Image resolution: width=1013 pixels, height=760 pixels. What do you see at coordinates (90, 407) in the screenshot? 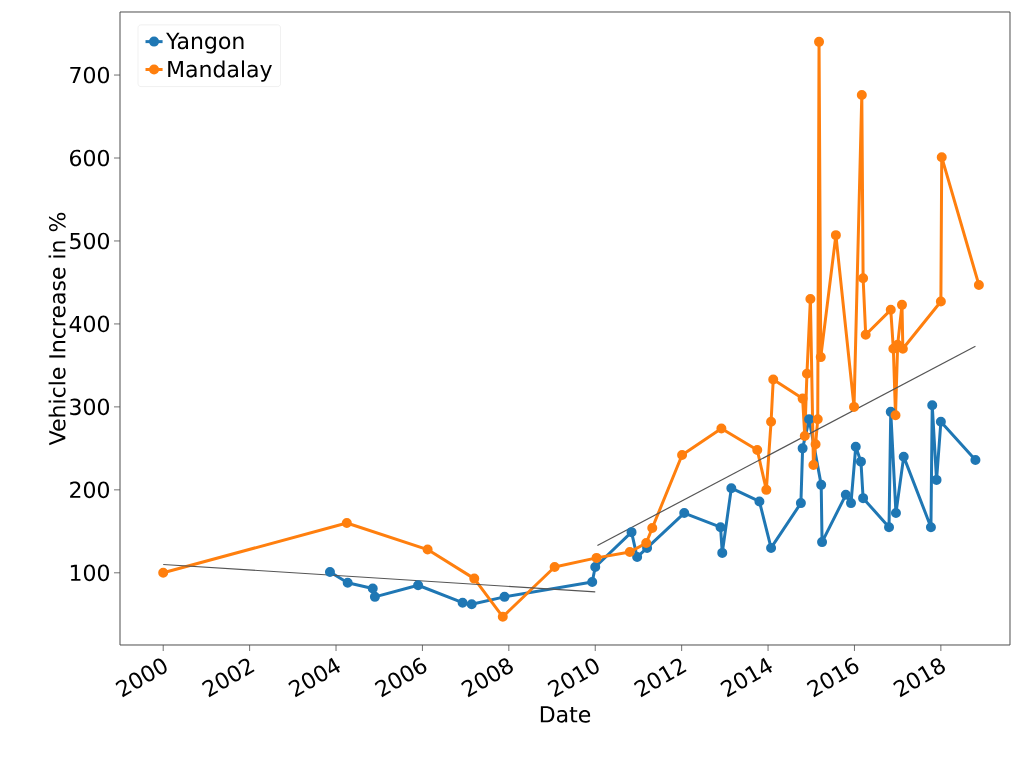
I see `y-tick-label: 300` at bounding box center [90, 407].